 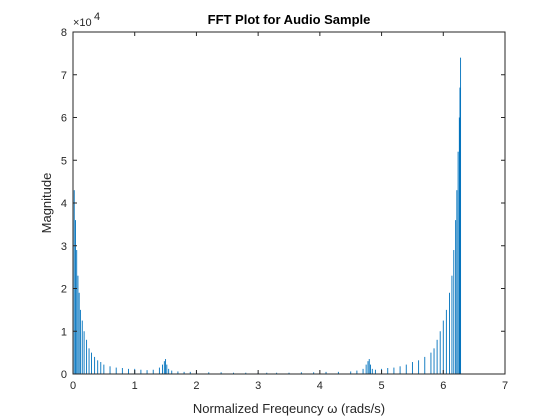 I want to click on x-tick-label: 4, so click(x=320, y=386).